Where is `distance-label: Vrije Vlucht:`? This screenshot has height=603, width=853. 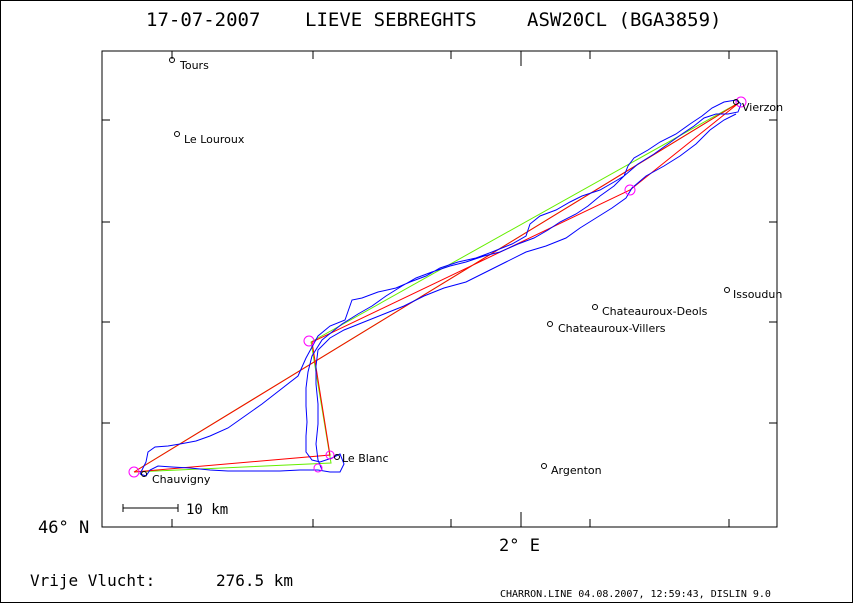
distance-label: Vrije Vlucht: is located at coordinates (92, 580).